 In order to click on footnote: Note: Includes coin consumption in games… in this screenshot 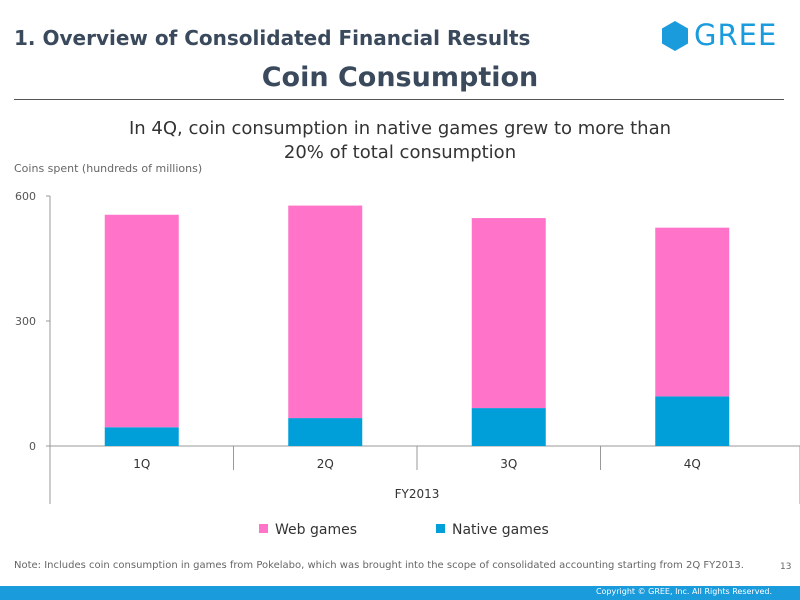, I will do `click(379, 565)`.